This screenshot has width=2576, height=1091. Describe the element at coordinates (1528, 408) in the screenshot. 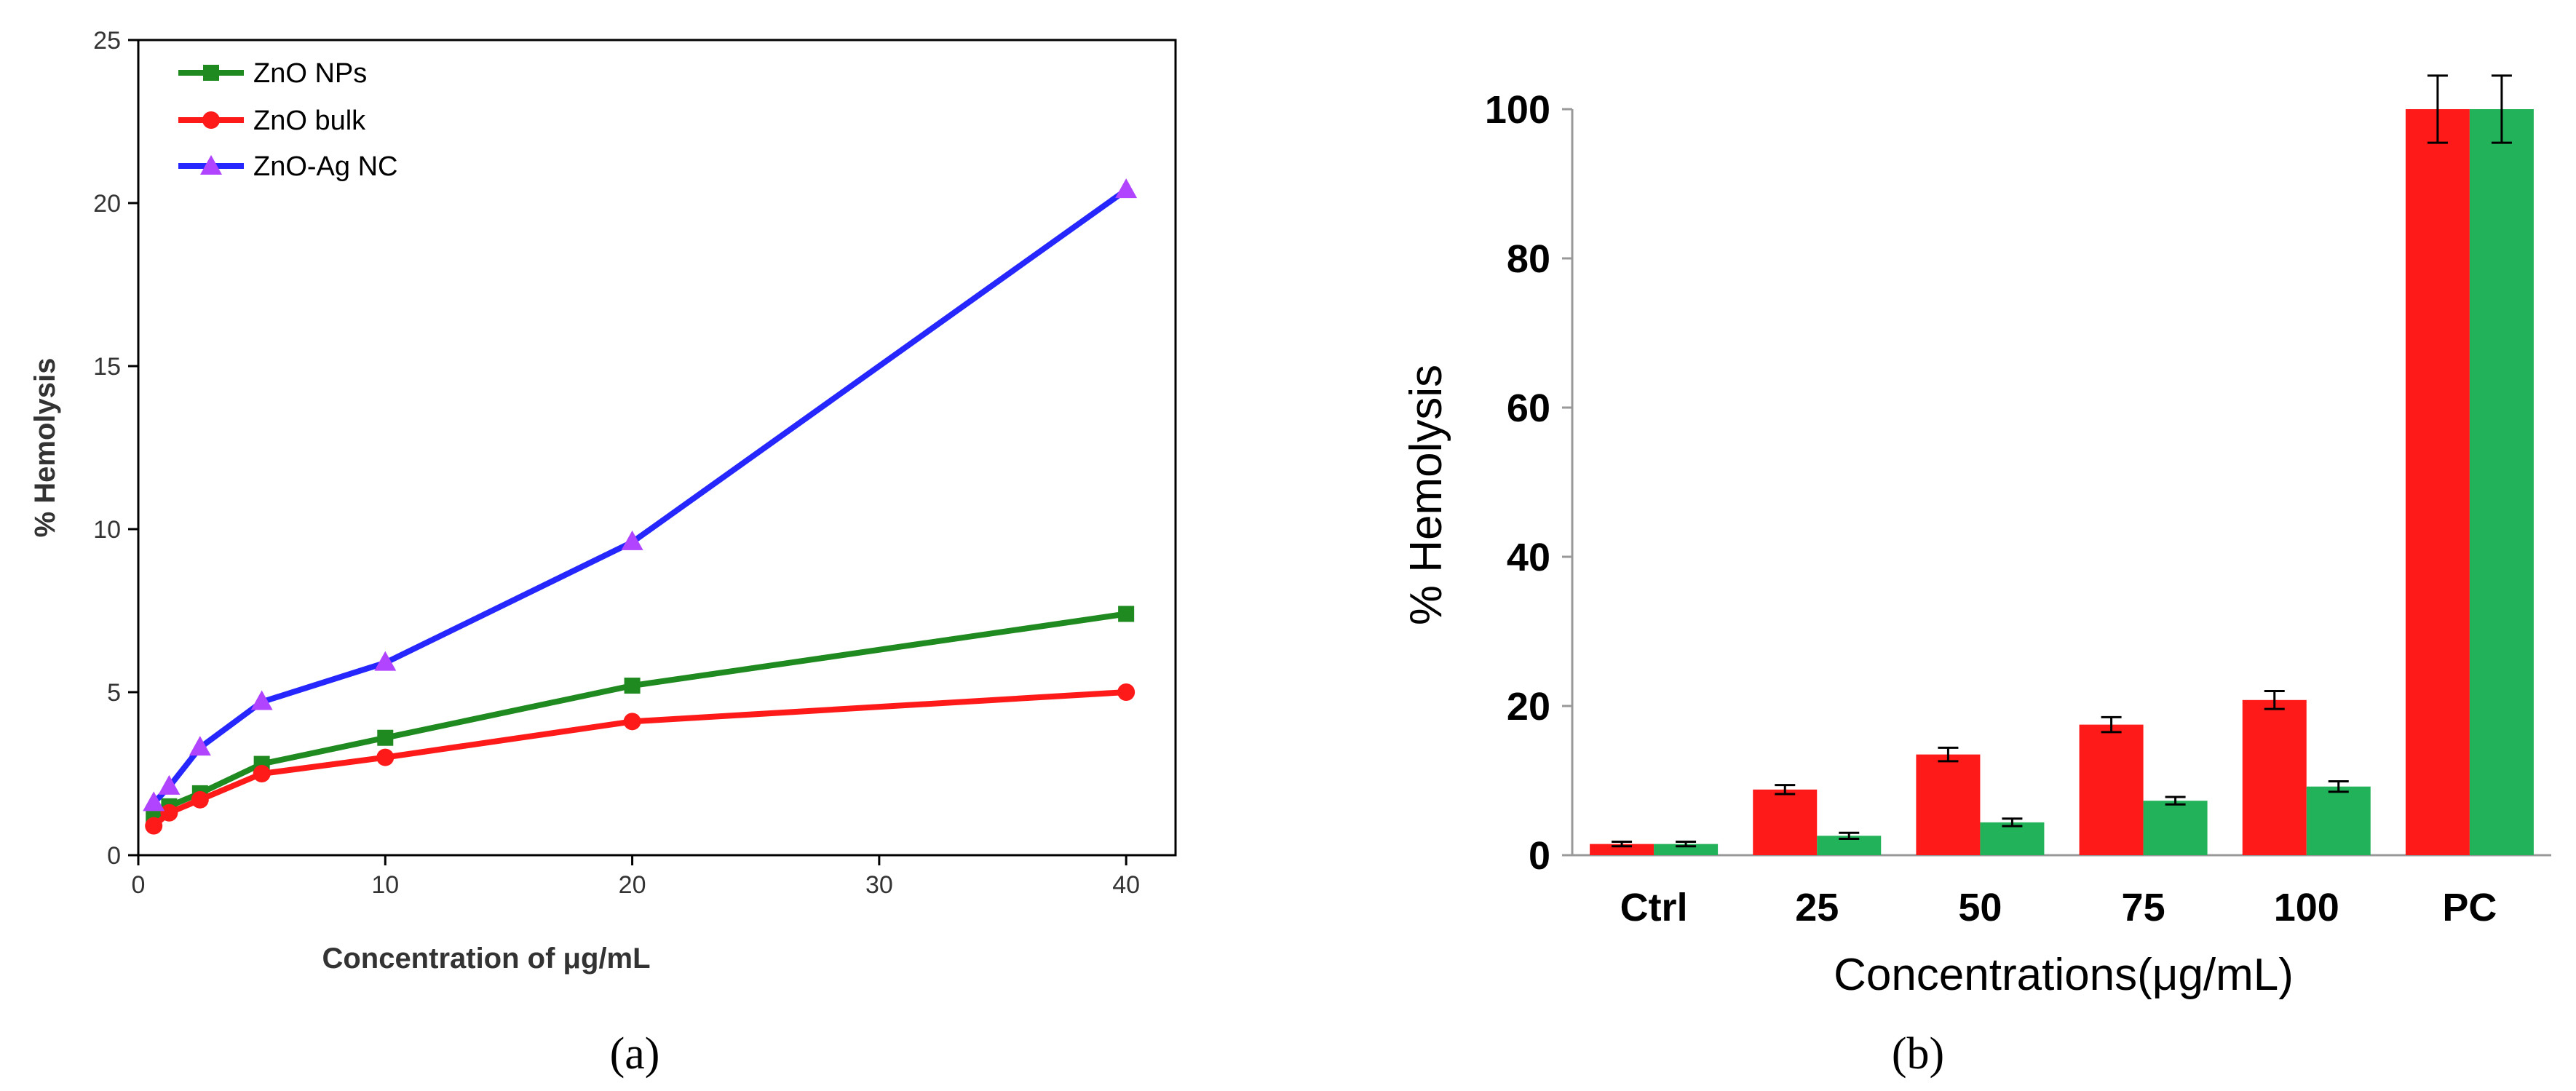

I see `b-y-tick-label: 60` at that location.